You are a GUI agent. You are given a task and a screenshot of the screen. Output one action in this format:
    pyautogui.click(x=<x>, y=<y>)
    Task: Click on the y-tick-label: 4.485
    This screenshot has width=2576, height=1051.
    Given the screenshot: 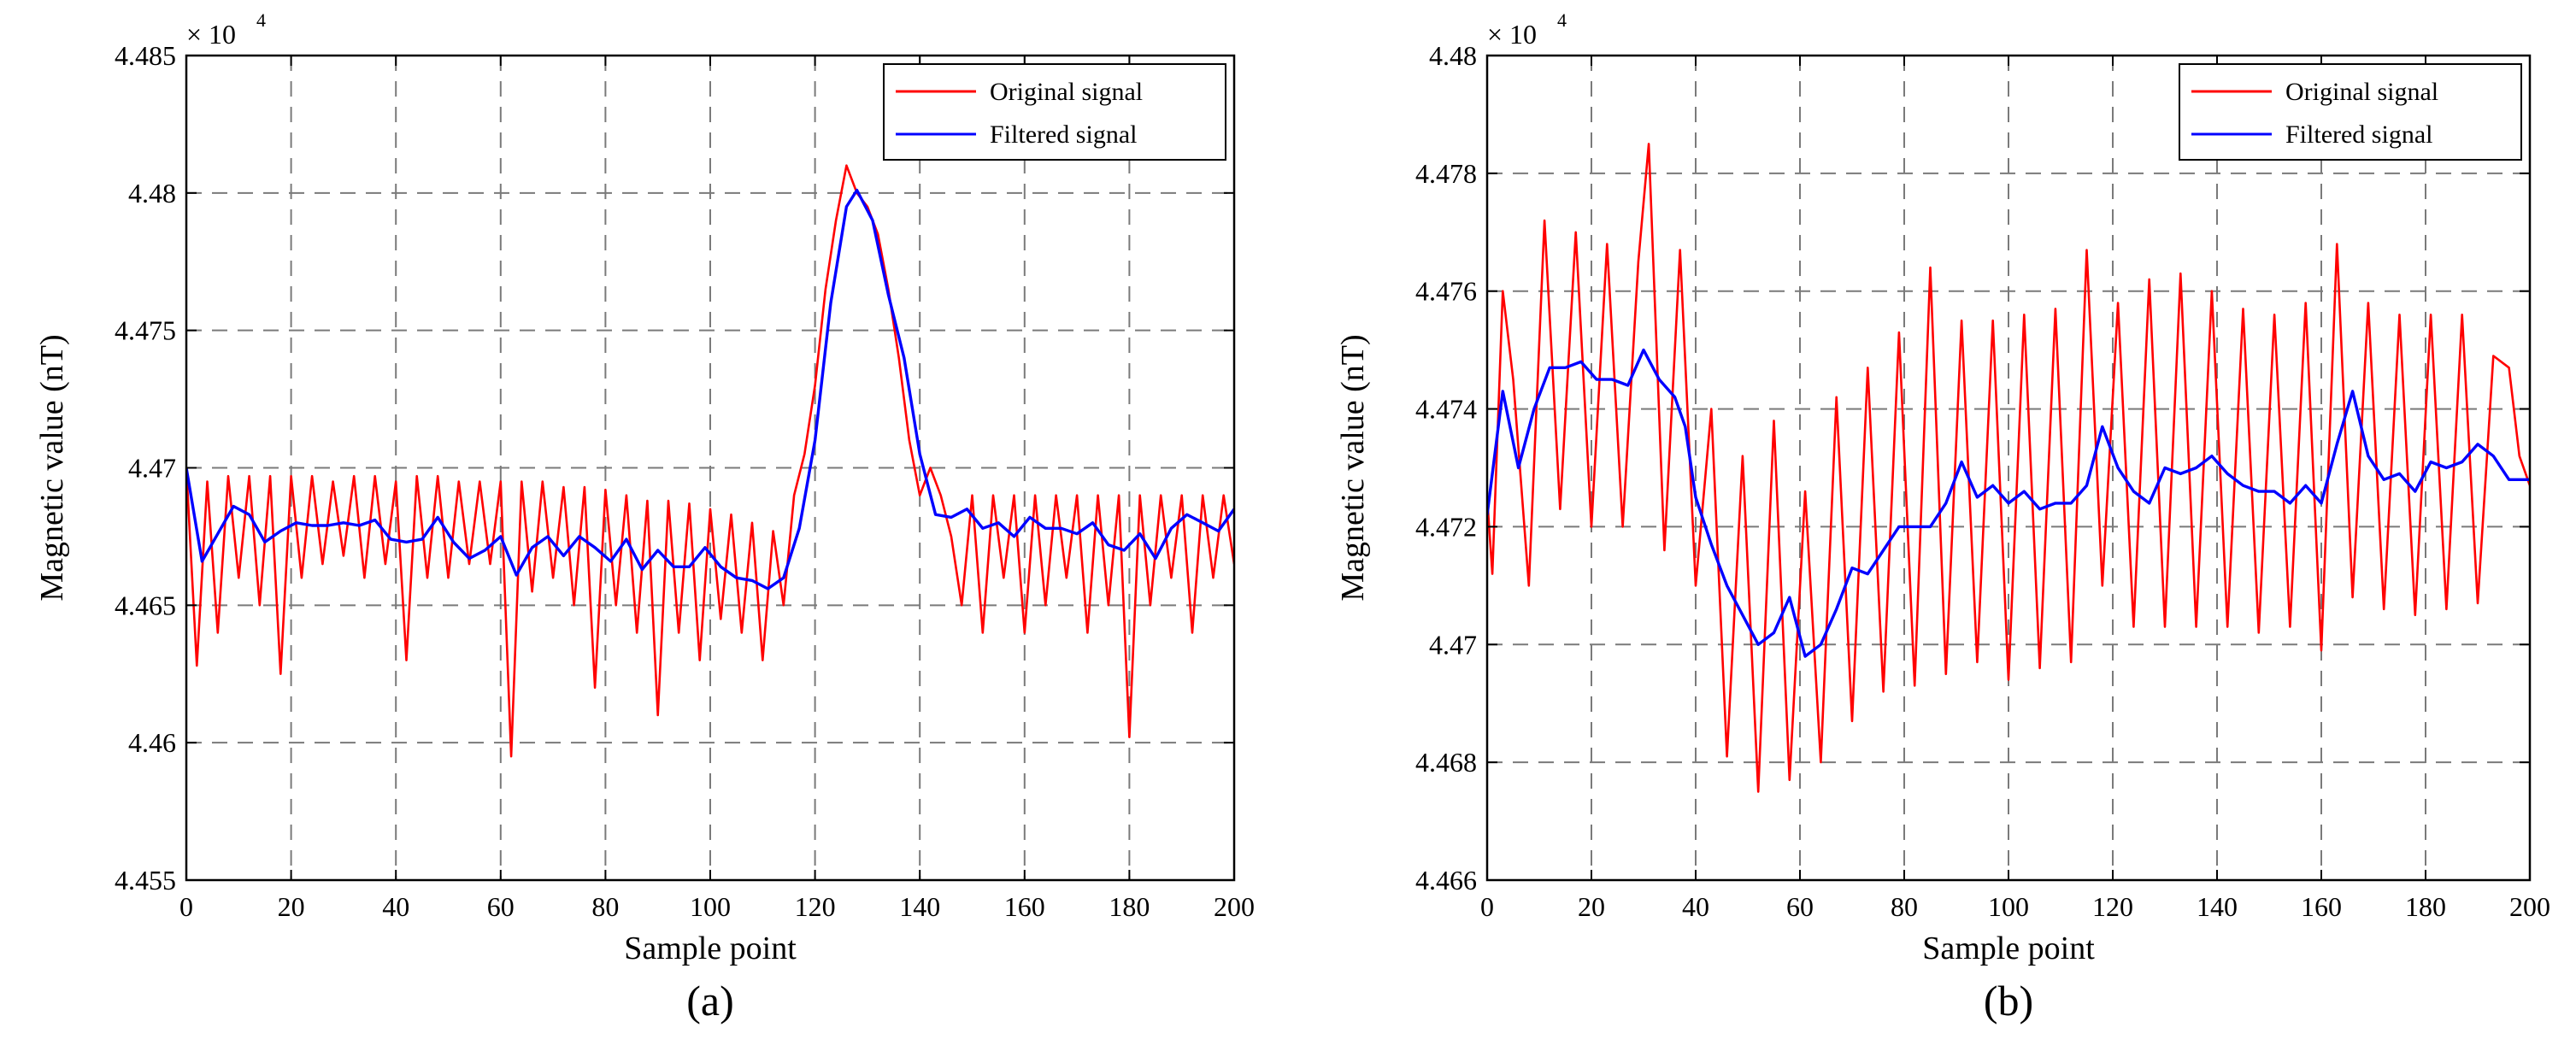 What is the action you would take?
    pyautogui.click(x=145, y=56)
    